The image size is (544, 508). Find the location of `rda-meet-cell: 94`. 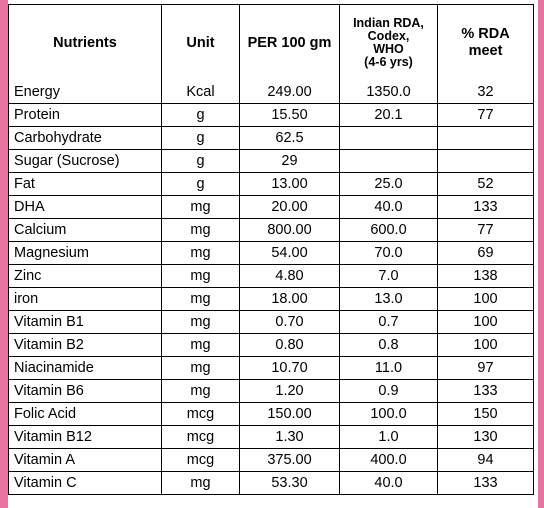

rda-meet-cell: 94 is located at coordinates (485, 460).